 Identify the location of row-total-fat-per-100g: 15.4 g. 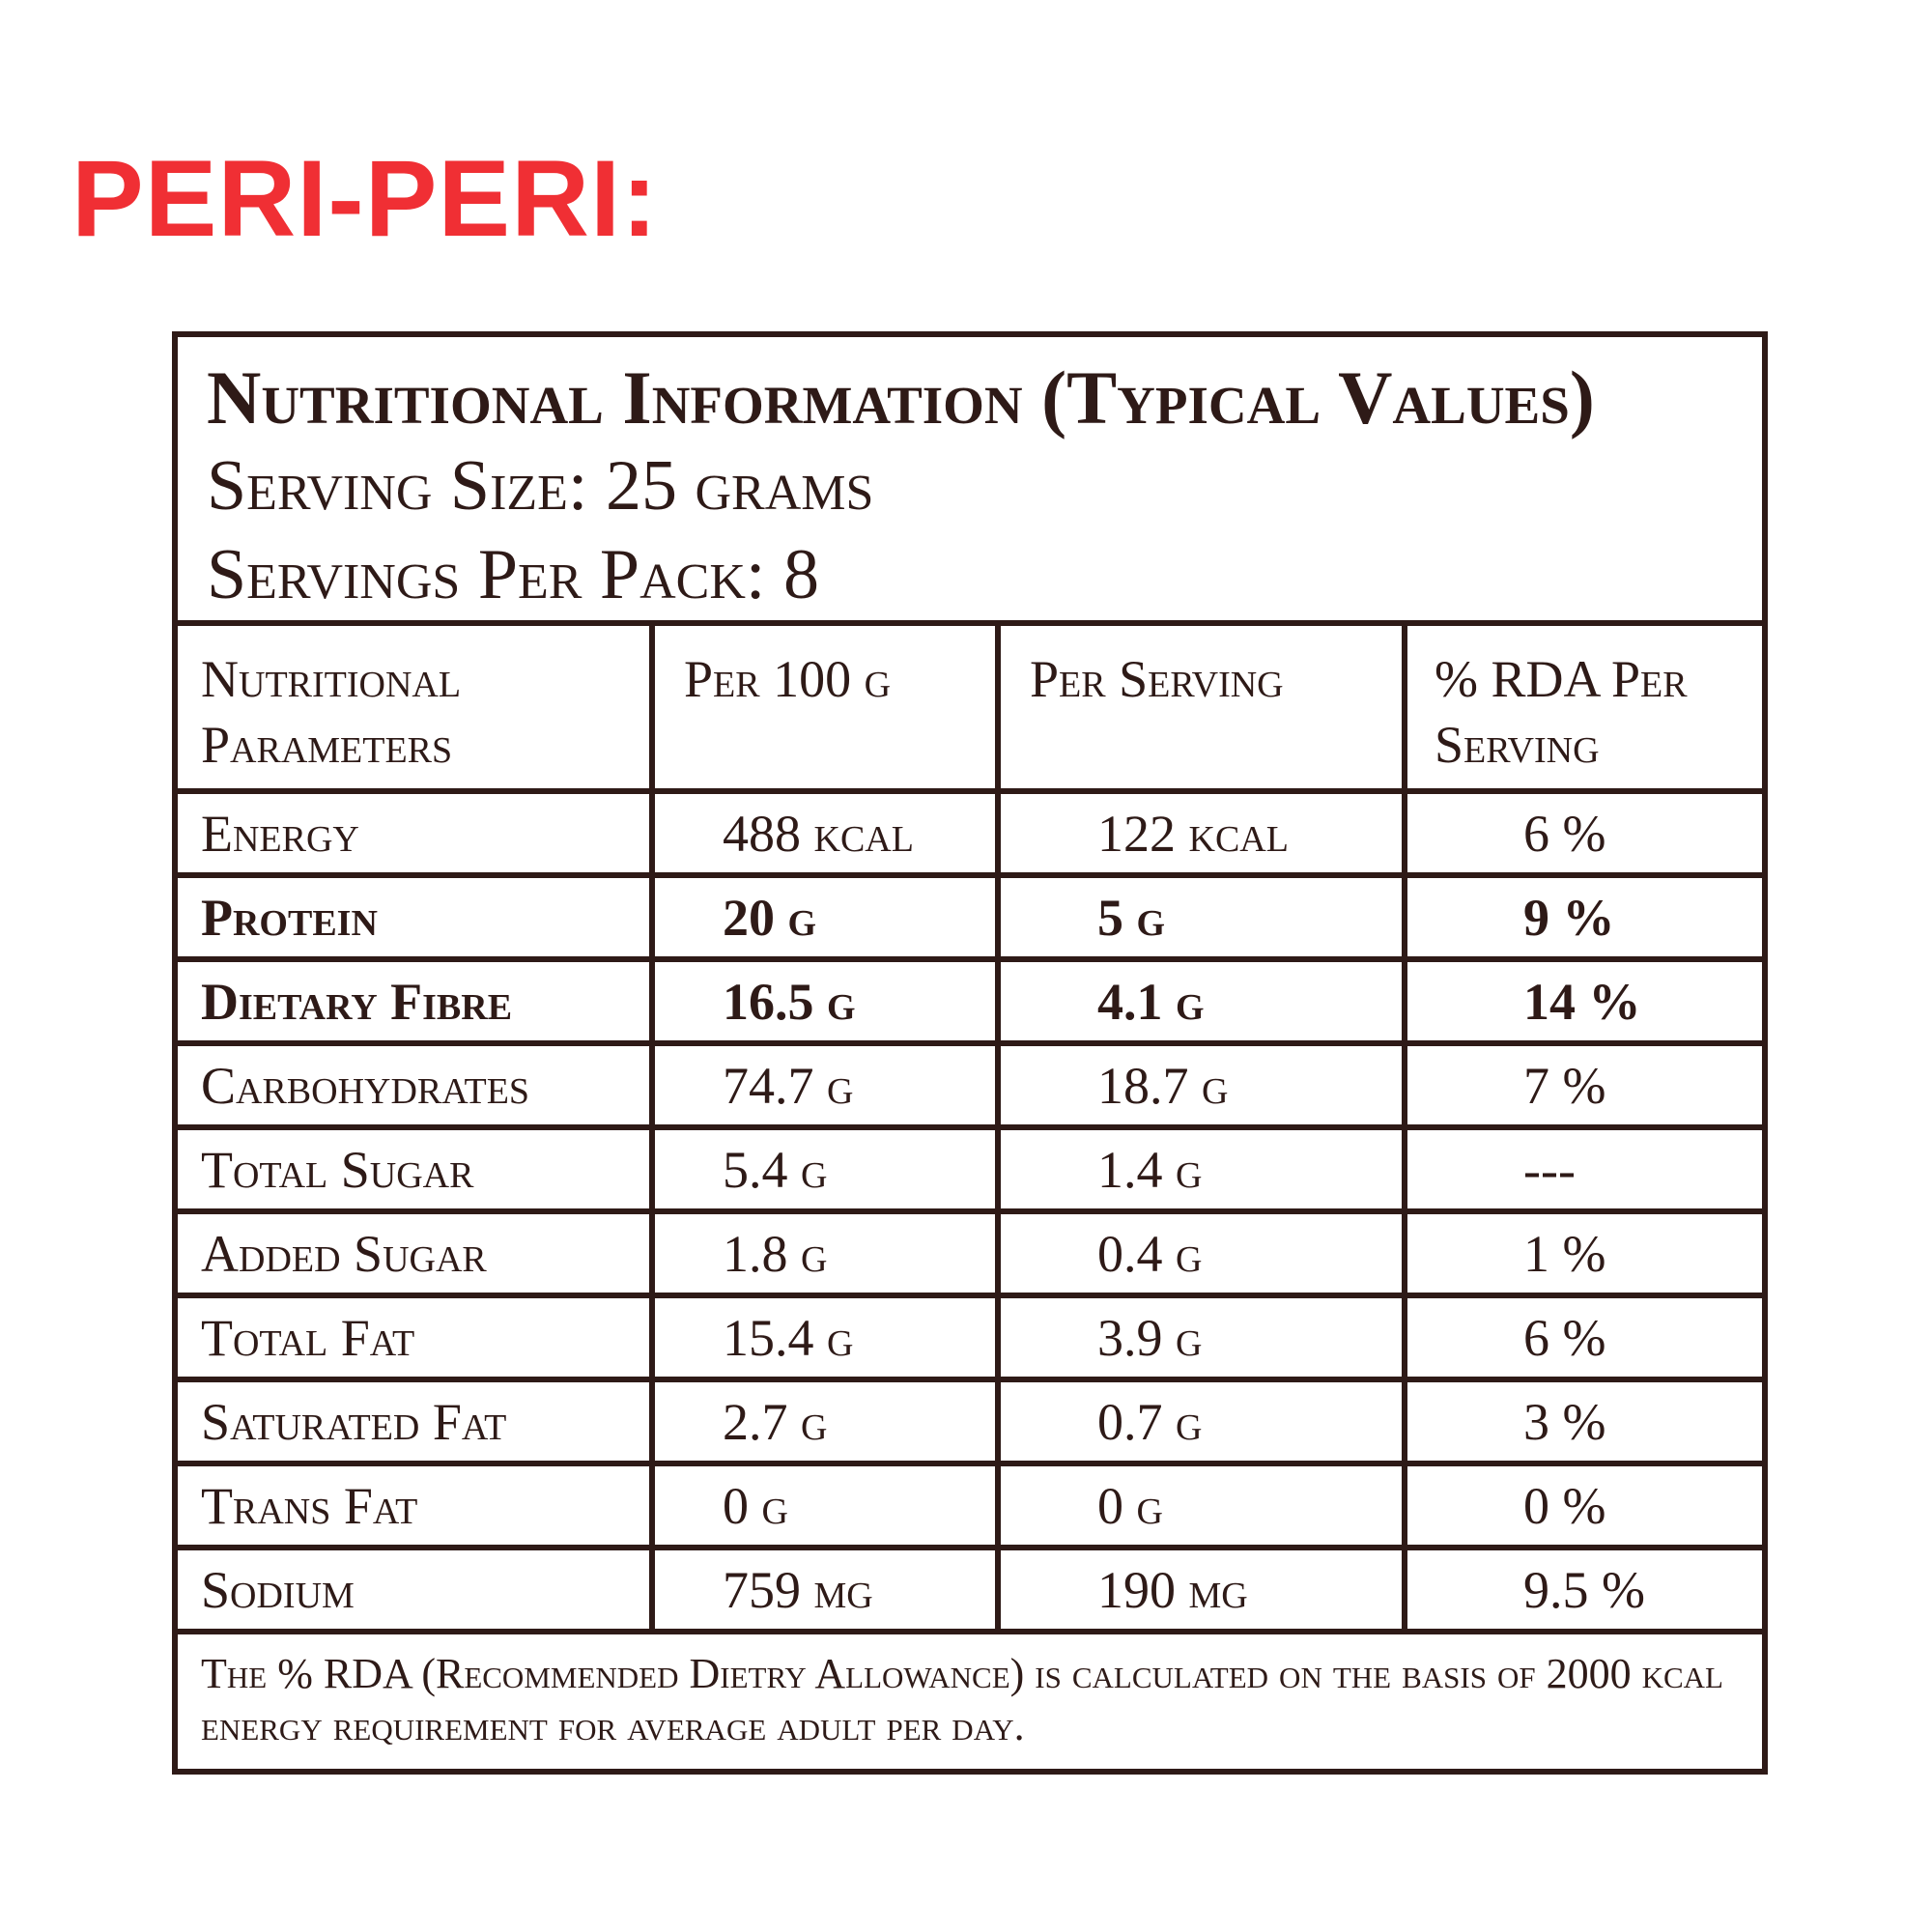
(828, 1340).